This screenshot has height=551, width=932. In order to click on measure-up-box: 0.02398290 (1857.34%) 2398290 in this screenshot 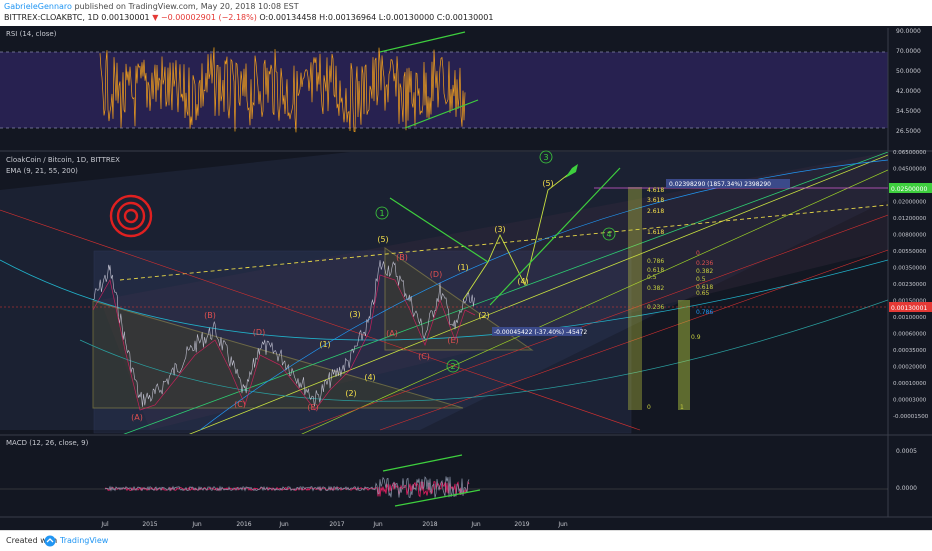, I will do `click(728, 183)`.